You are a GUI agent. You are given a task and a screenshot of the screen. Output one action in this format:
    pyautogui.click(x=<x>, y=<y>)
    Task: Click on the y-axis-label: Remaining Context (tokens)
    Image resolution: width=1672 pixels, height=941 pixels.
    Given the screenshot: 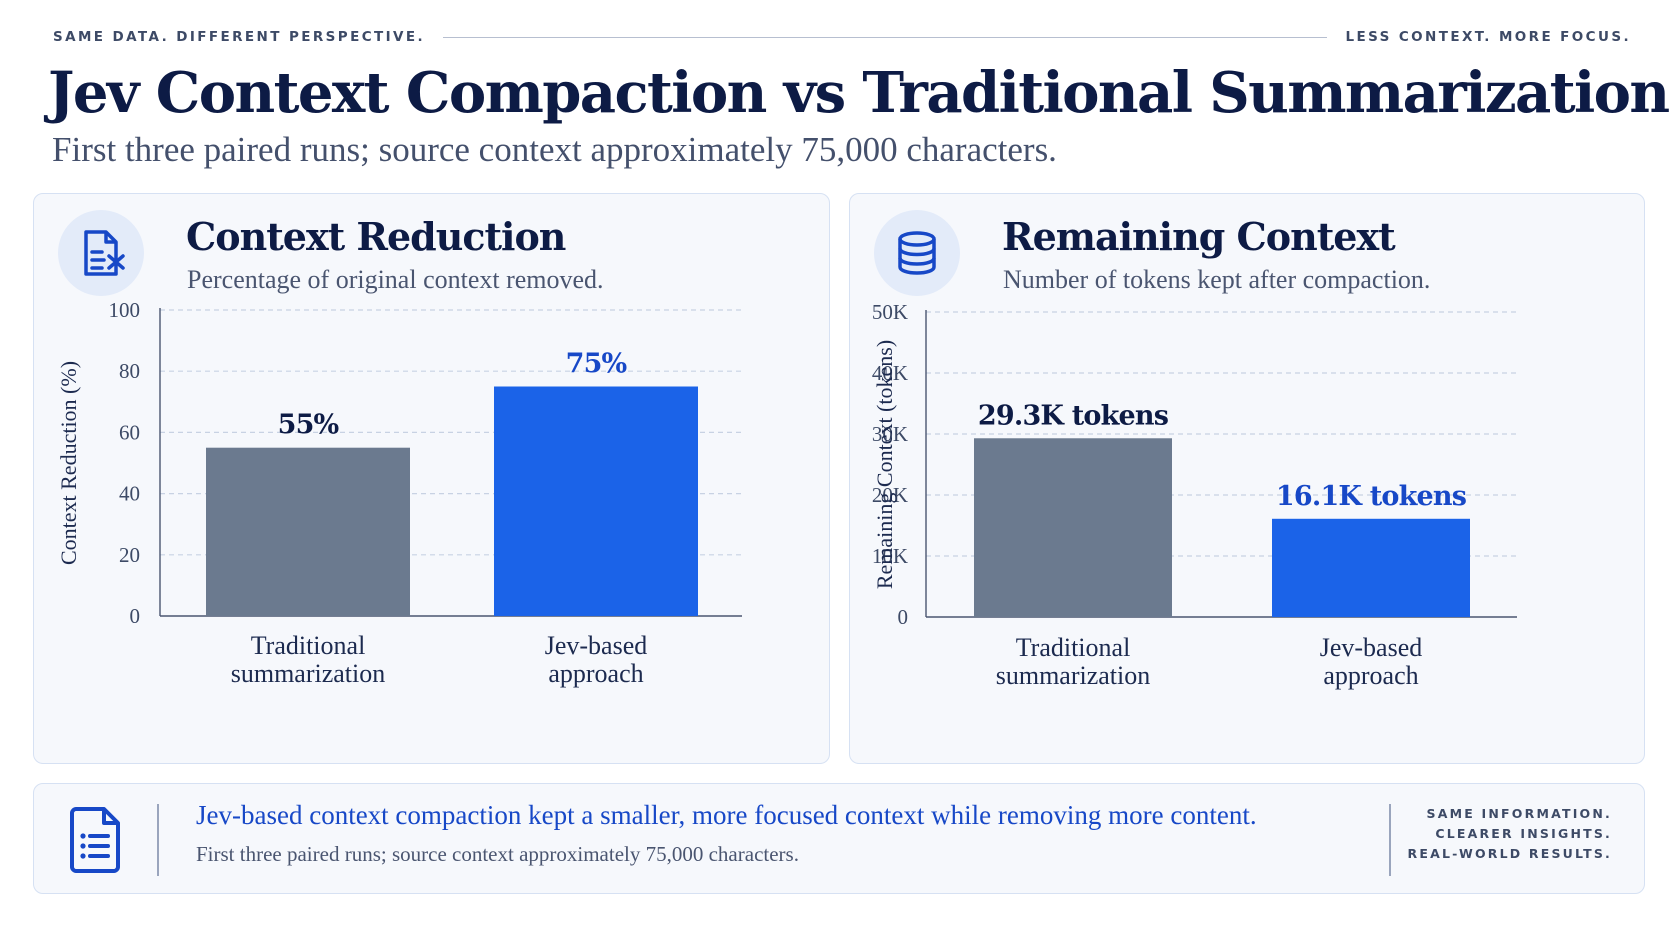 What is the action you would take?
    pyautogui.click(x=884, y=464)
    